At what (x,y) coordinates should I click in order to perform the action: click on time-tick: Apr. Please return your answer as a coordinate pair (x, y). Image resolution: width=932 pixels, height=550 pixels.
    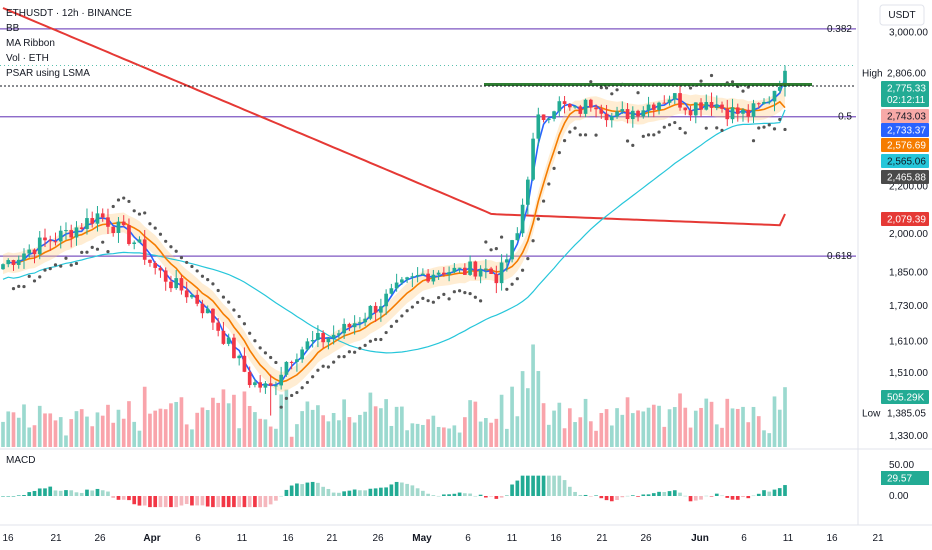
    Looking at the image, I should click on (151, 538).